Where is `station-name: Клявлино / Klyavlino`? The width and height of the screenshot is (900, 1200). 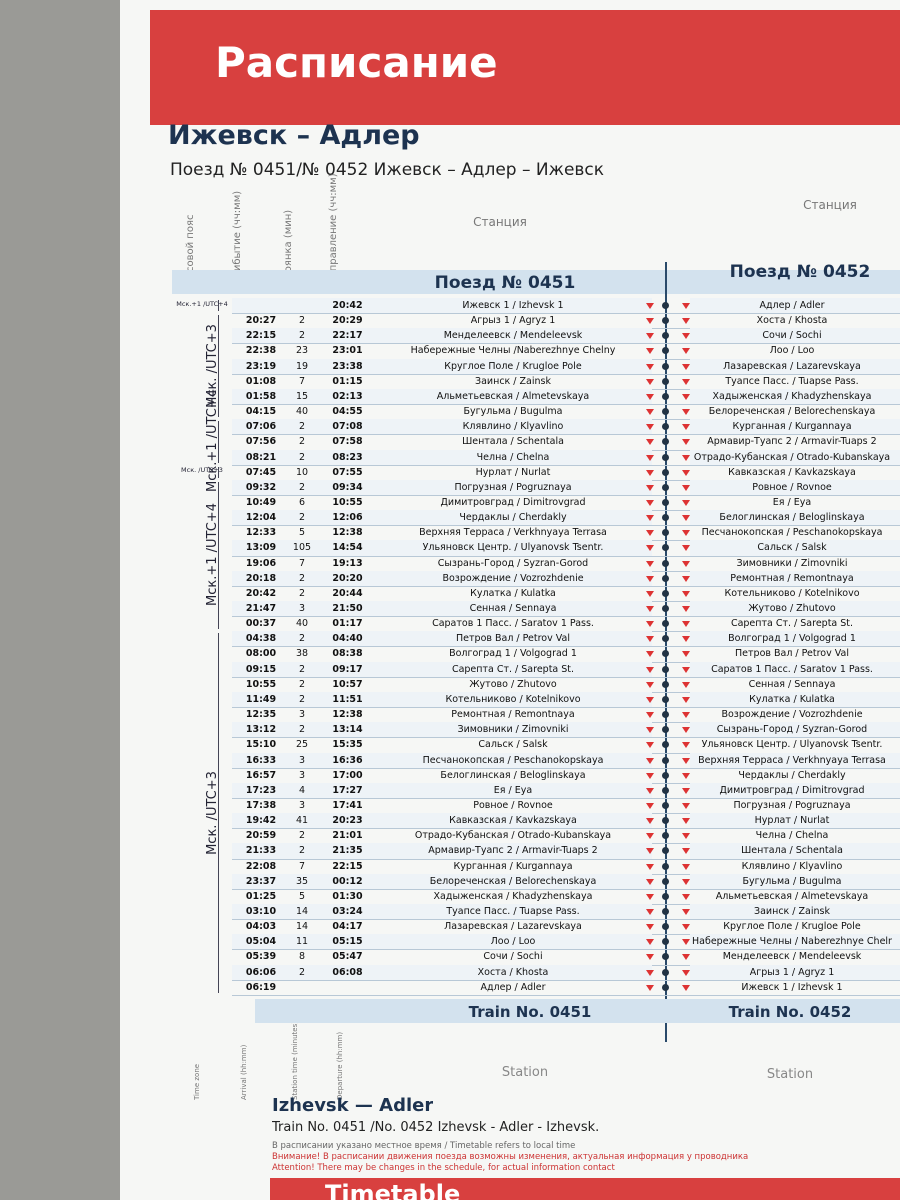
station-name: Клявлино / Klyavlino is located at coordinates (792, 866).